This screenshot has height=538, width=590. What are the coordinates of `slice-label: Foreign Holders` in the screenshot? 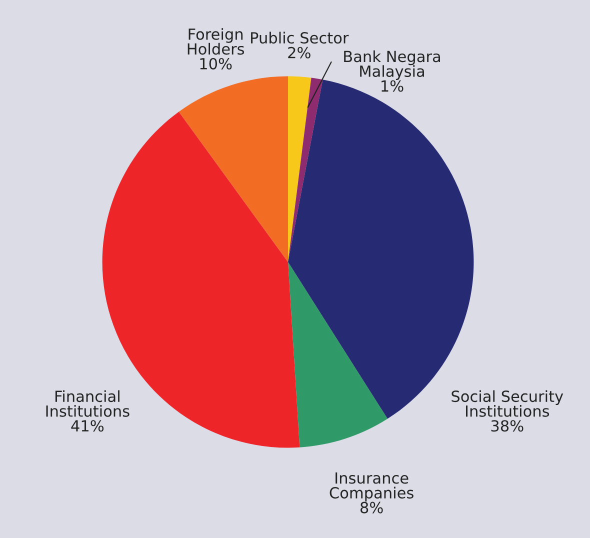 It's located at (216, 41).